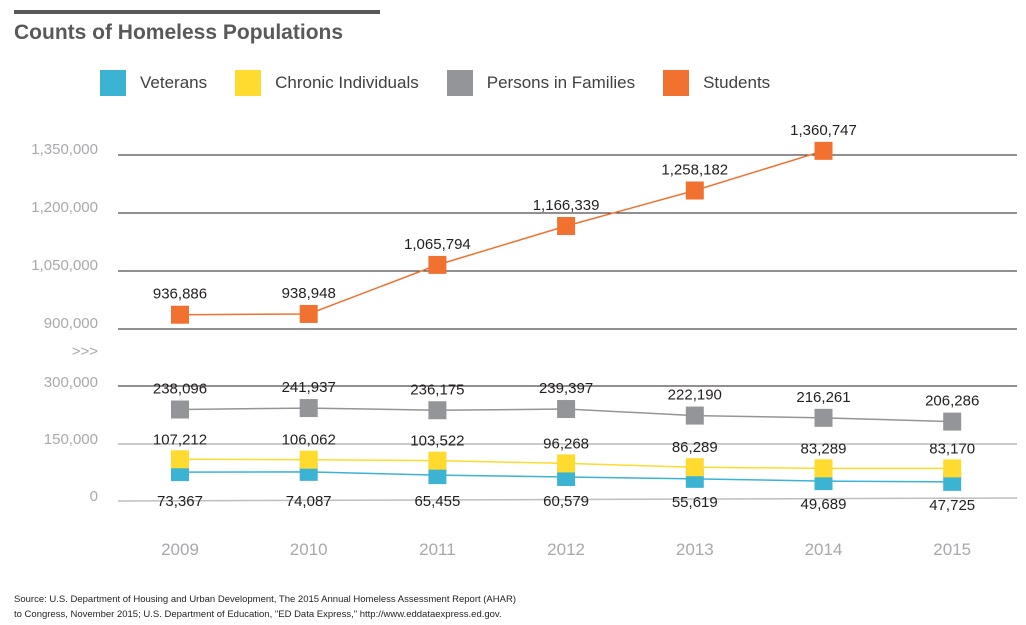  I want to click on data-label: 222,190, so click(695, 395).